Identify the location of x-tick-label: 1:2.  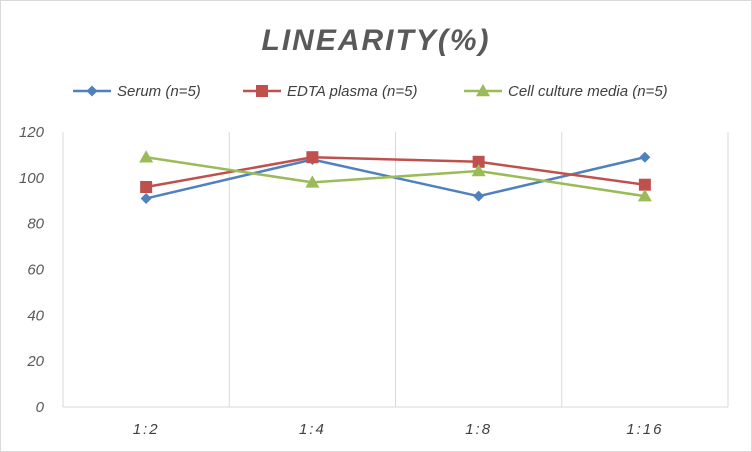
(146, 429).